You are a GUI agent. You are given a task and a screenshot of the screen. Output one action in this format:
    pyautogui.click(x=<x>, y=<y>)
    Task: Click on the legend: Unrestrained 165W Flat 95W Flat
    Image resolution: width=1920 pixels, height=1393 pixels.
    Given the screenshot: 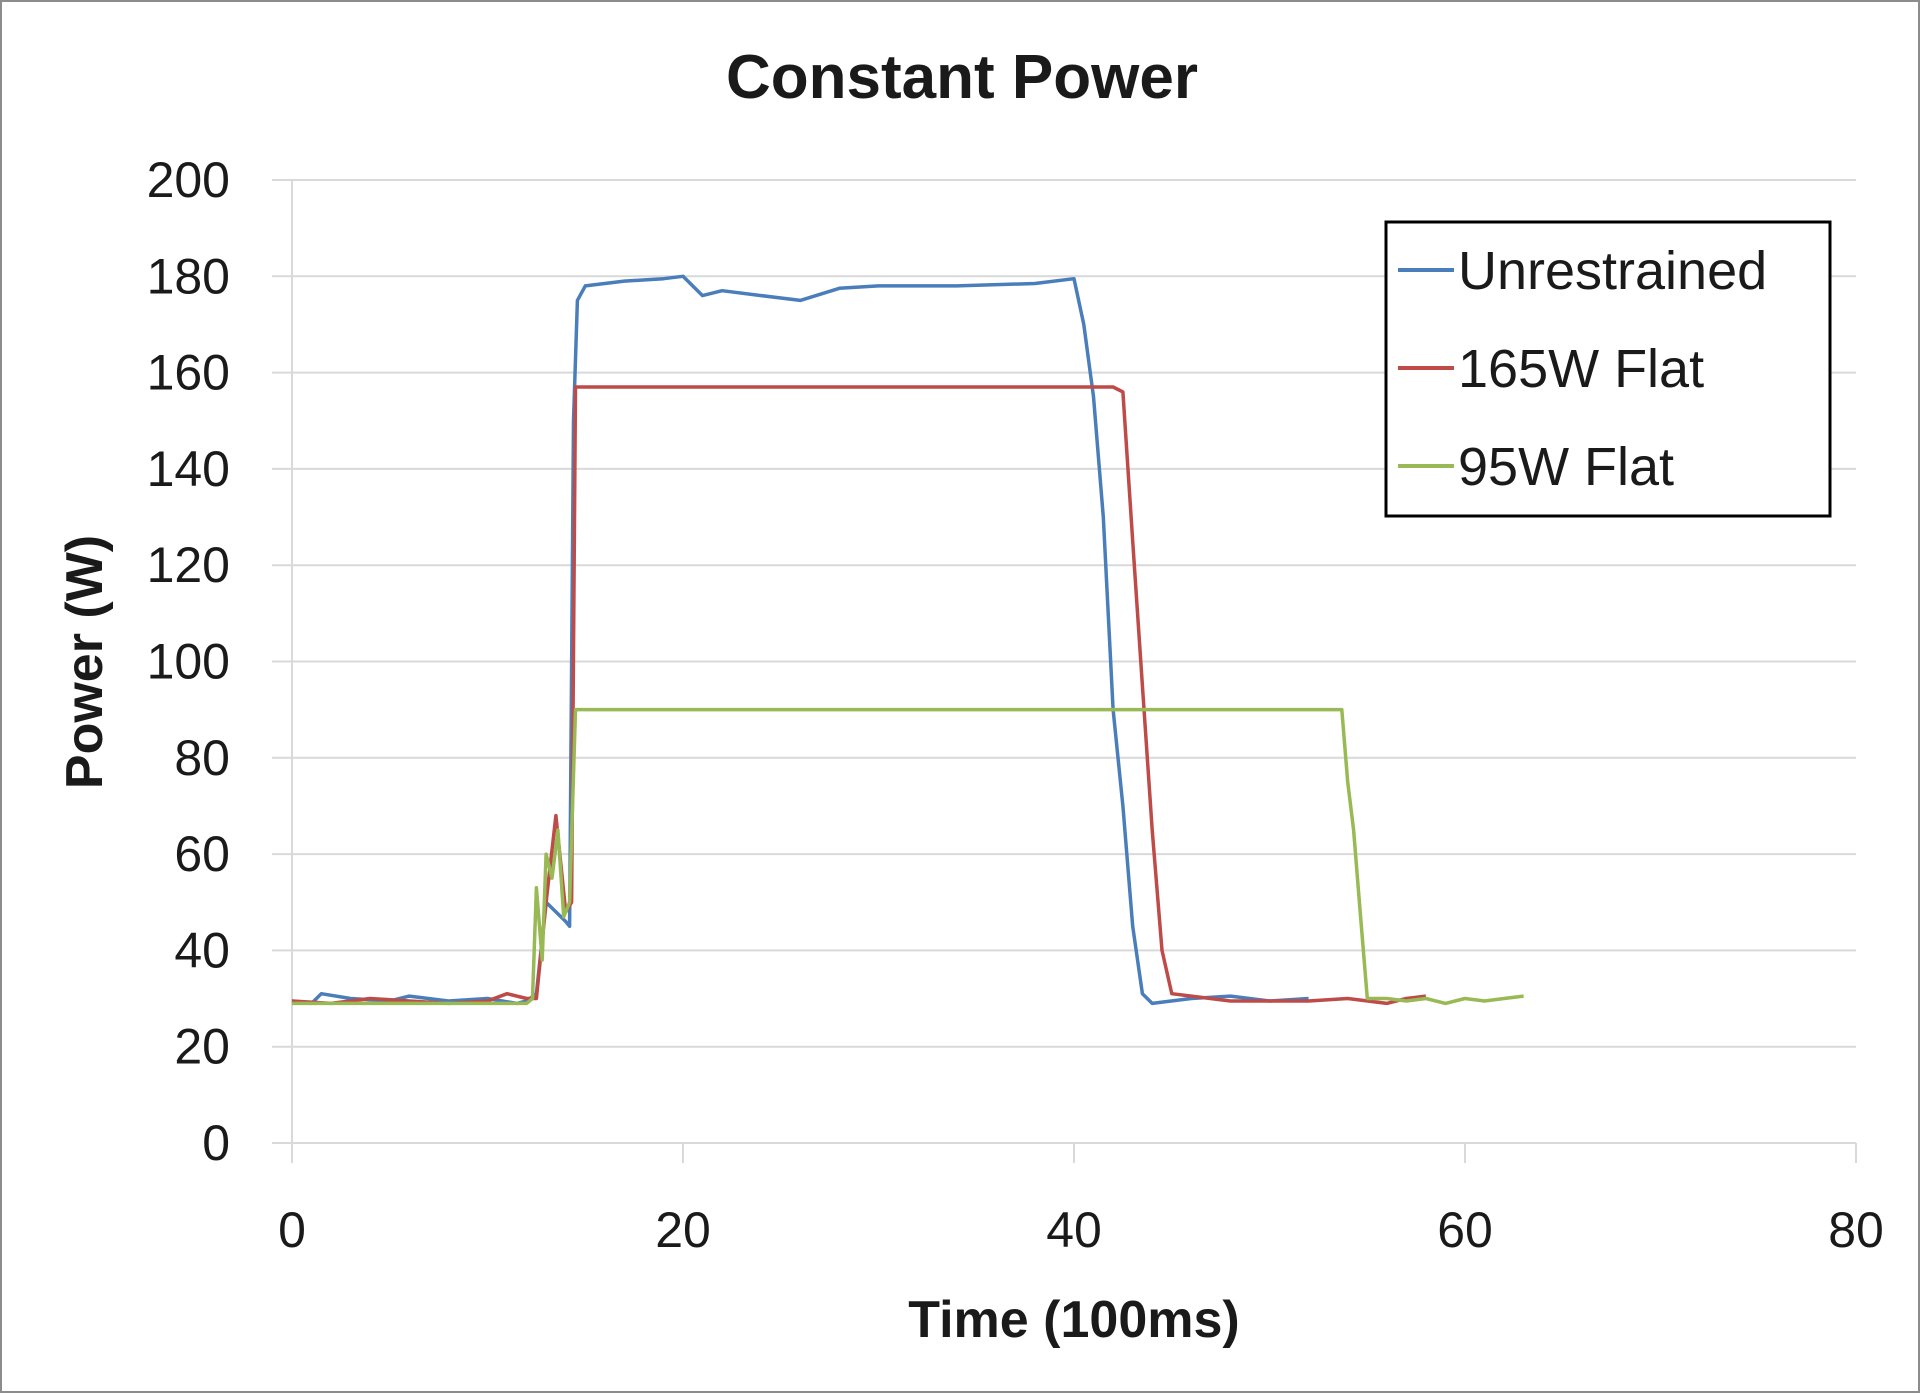 What is the action you would take?
    pyautogui.click(x=1608, y=369)
    